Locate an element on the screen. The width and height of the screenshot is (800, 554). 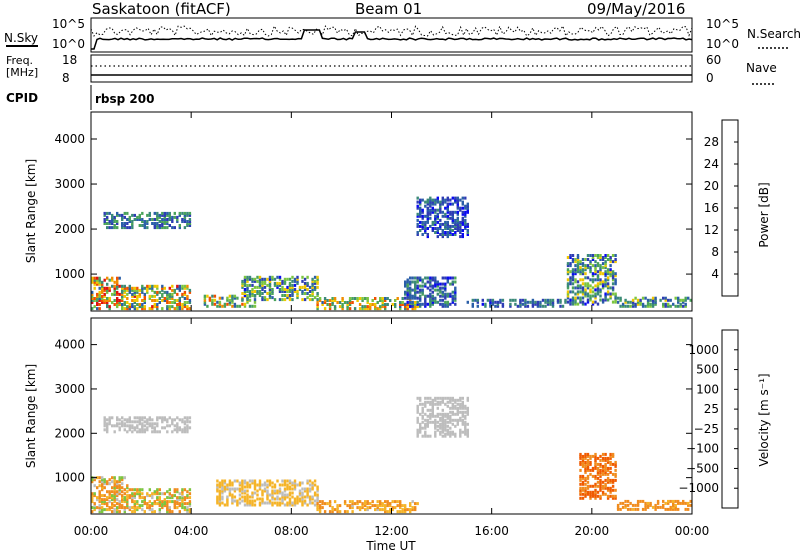
x-tick-label: 08:00 is located at coordinates (291, 531).